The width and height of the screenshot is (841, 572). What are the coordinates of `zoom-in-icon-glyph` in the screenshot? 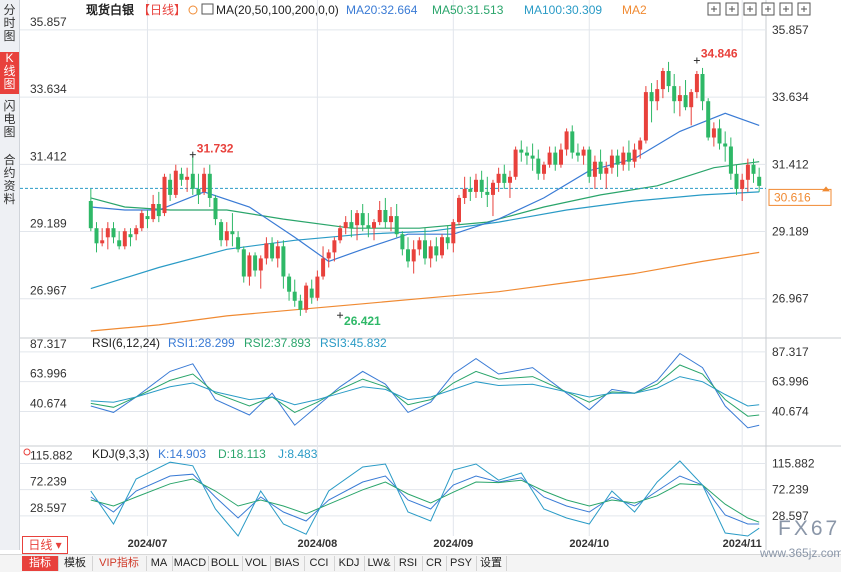 It's located at (714, 9).